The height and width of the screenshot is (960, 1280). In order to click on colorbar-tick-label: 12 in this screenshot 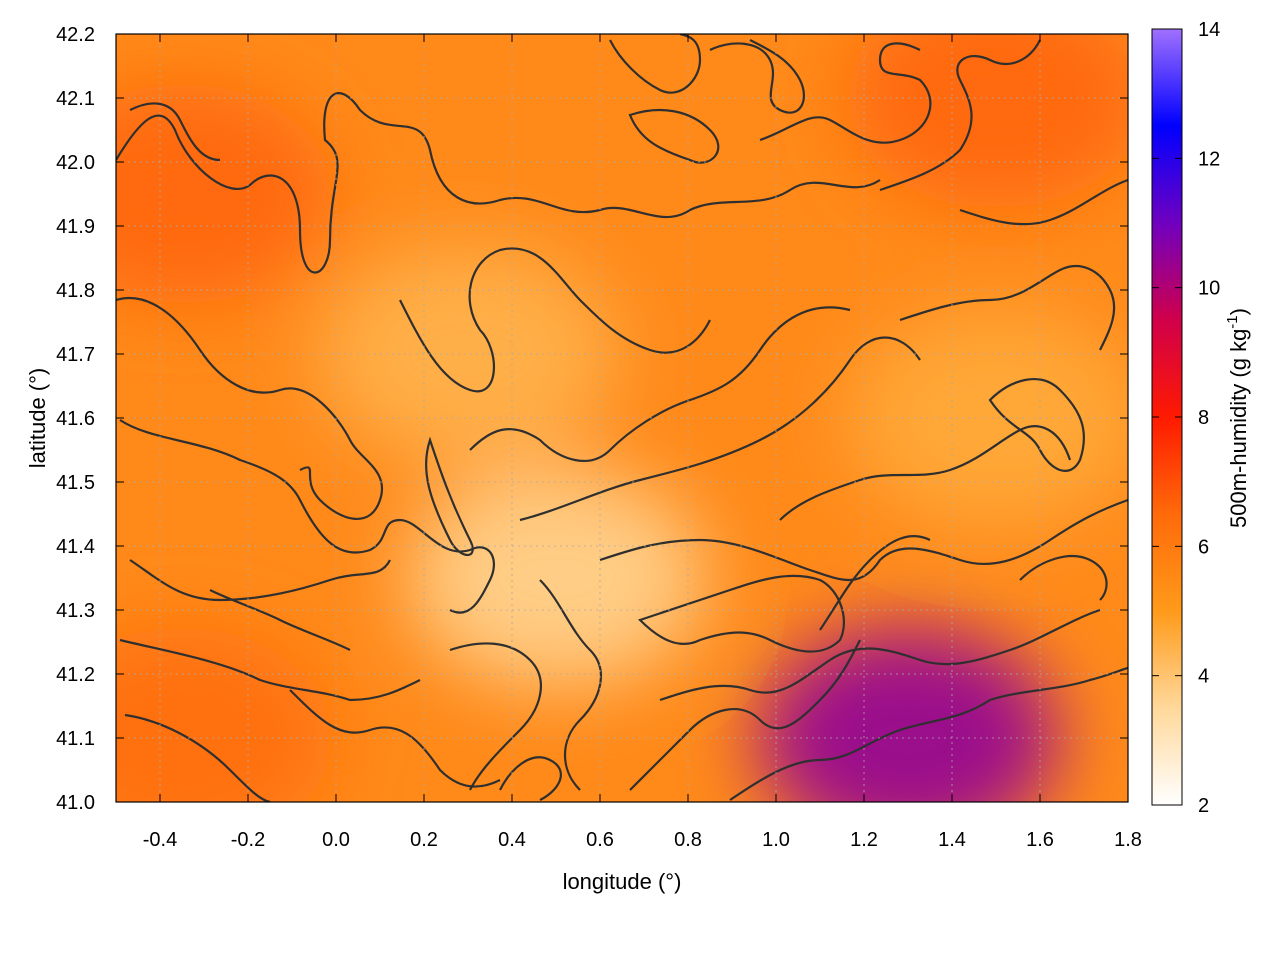, I will do `click(1209, 159)`.